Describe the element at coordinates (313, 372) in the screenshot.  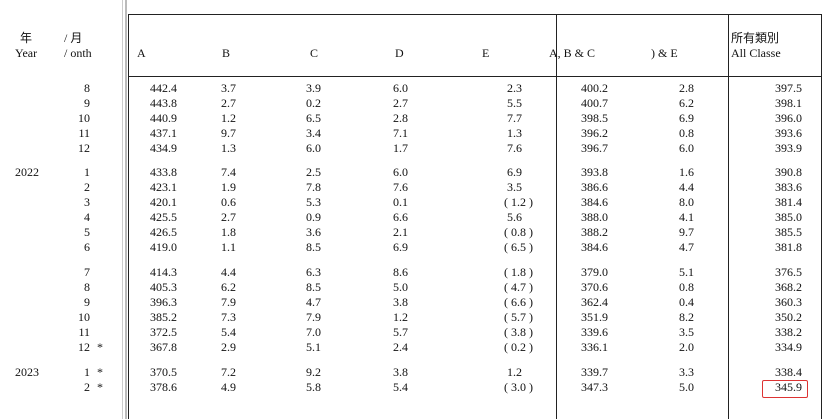
I see `cell: 9.2` at that location.